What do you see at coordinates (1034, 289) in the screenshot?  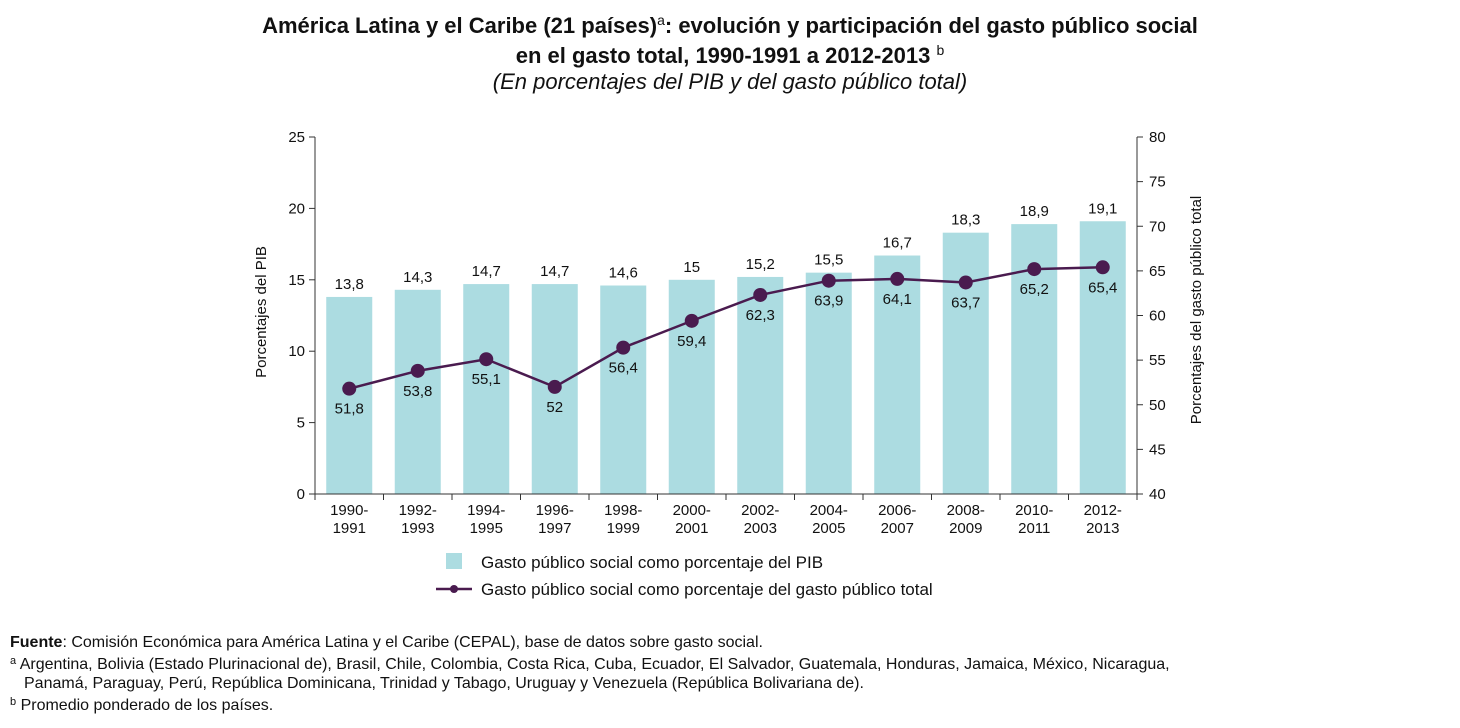 I see `line-value-label-10: 65,2` at bounding box center [1034, 289].